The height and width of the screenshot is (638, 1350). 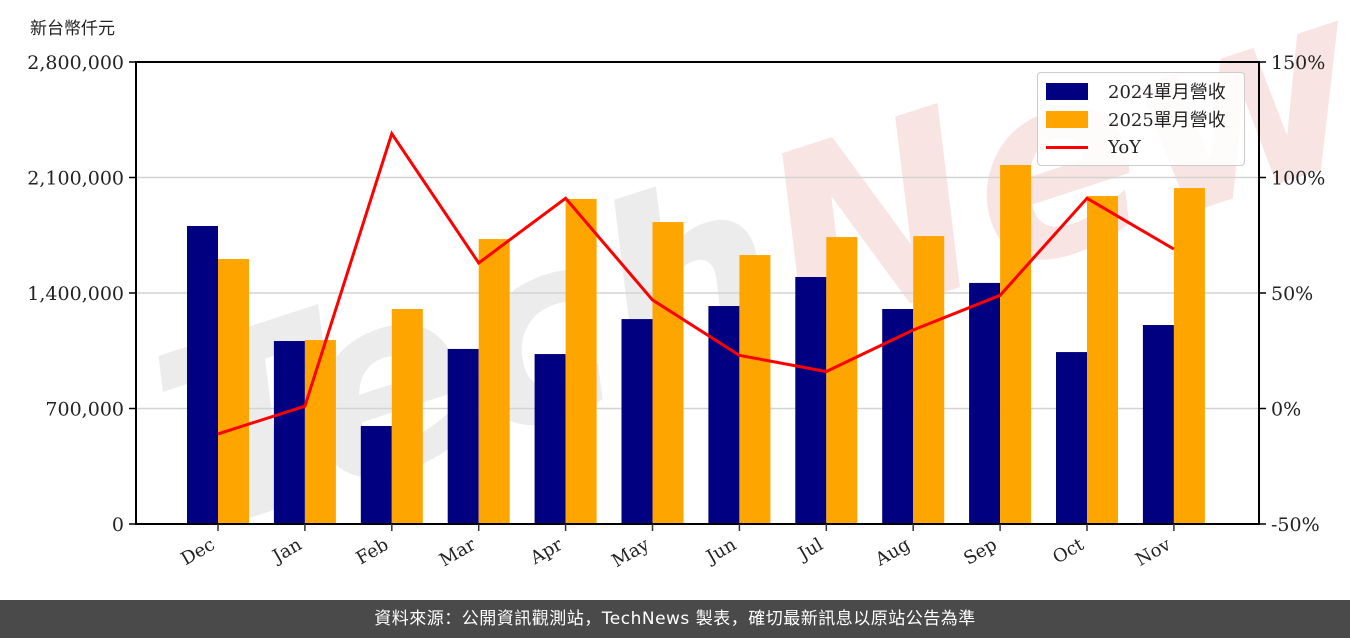 What do you see at coordinates (720, 551) in the screenshot?
I see `x-tick-label: Jun` at bounding box center [720, 551].